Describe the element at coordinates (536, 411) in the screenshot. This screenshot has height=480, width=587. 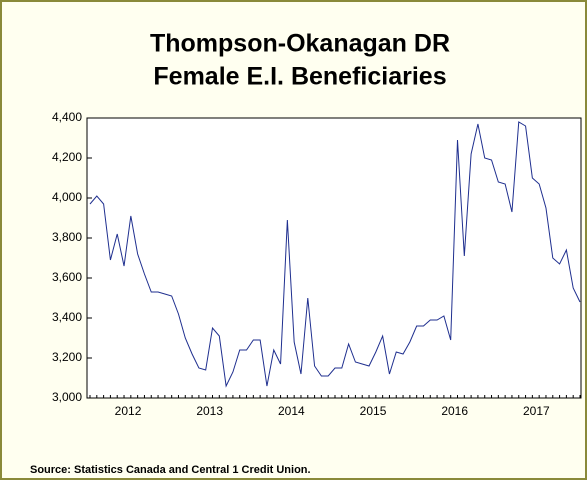
I see `x-tick-label: 2017` at that location.